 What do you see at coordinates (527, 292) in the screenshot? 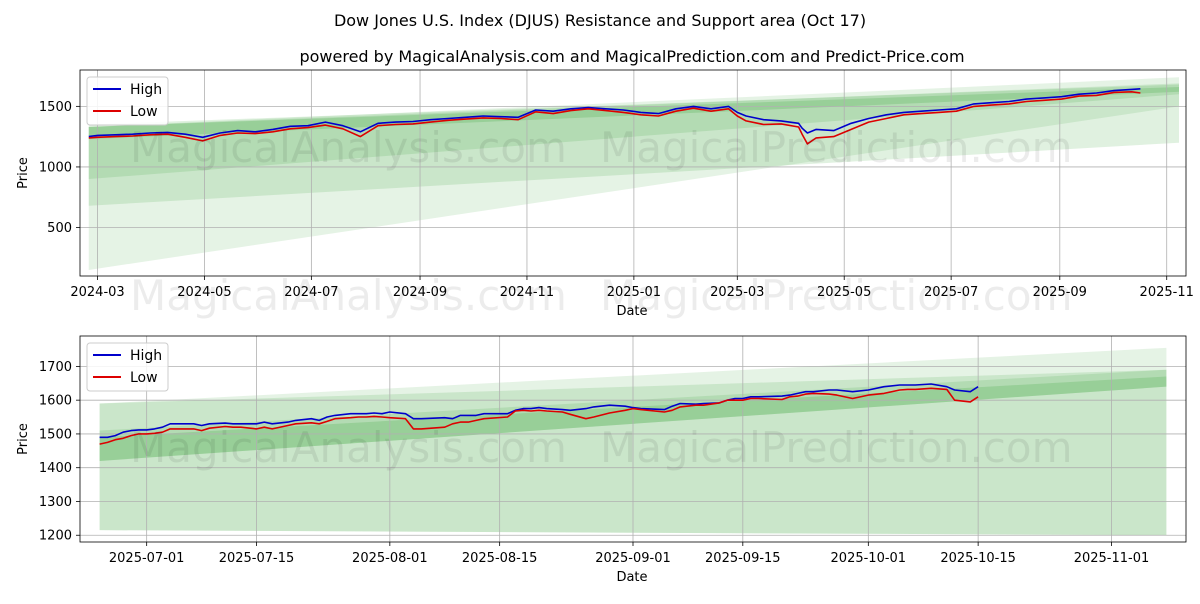
I see `x-tick-label: 2024-11` at bounding box center [527, 292].